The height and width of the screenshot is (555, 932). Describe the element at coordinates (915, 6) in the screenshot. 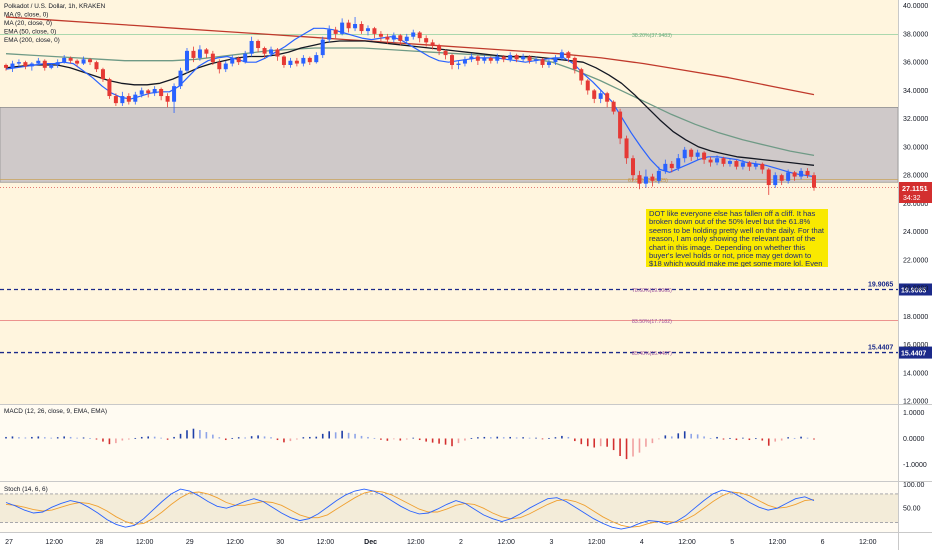

I see `price-tick-label: 40.0000` at that location.